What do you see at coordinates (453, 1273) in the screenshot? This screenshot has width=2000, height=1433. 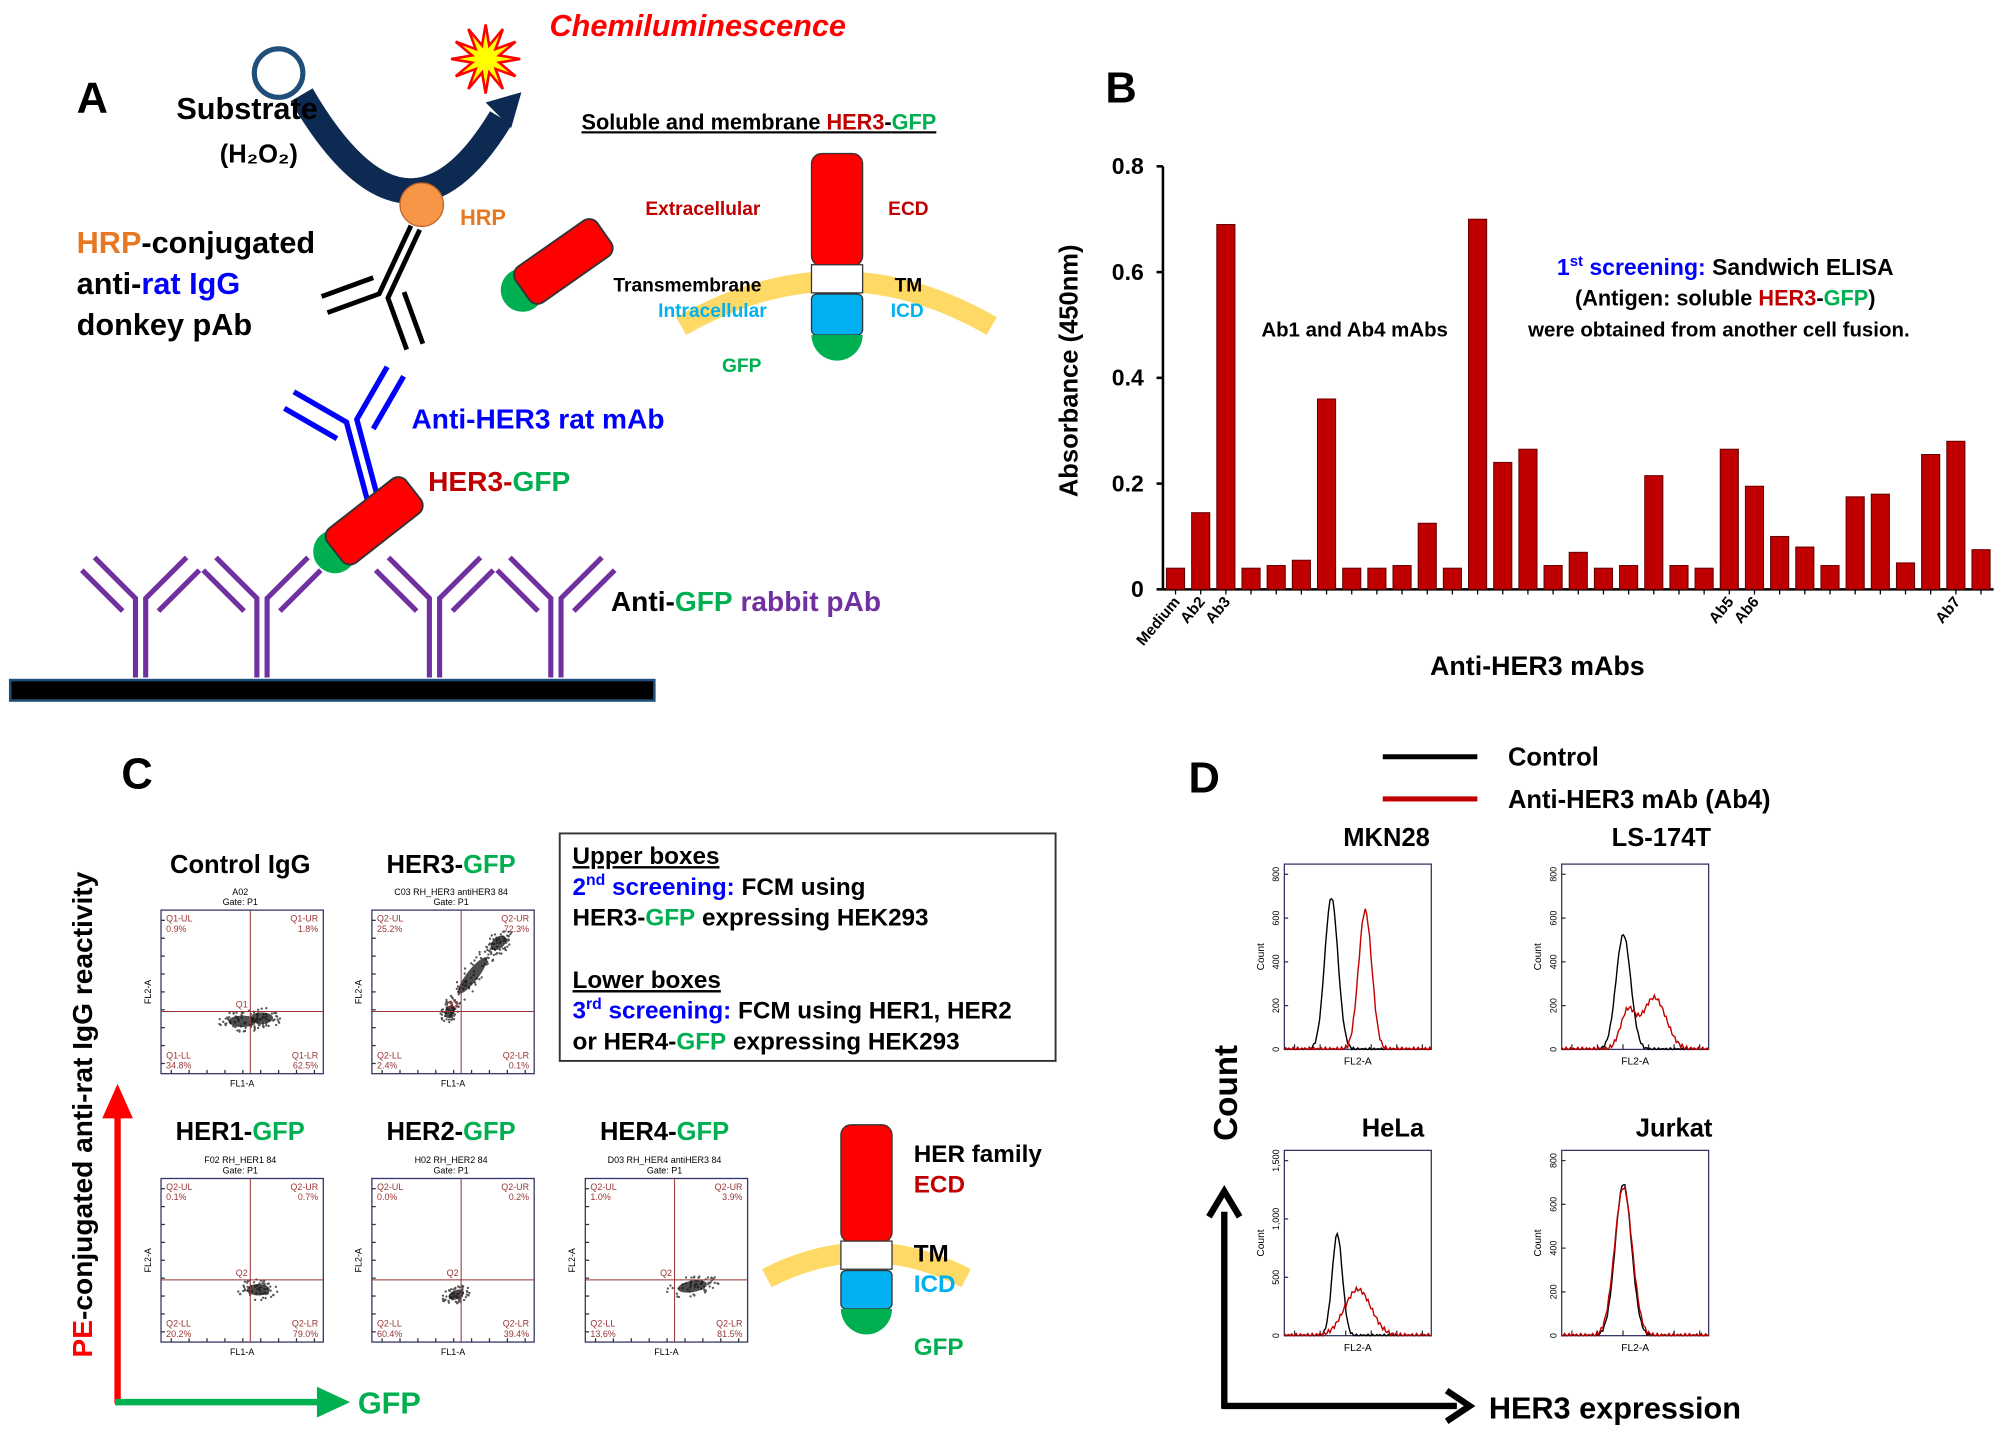 I see `text-part: Q2` at bounding box center [453, 1273].